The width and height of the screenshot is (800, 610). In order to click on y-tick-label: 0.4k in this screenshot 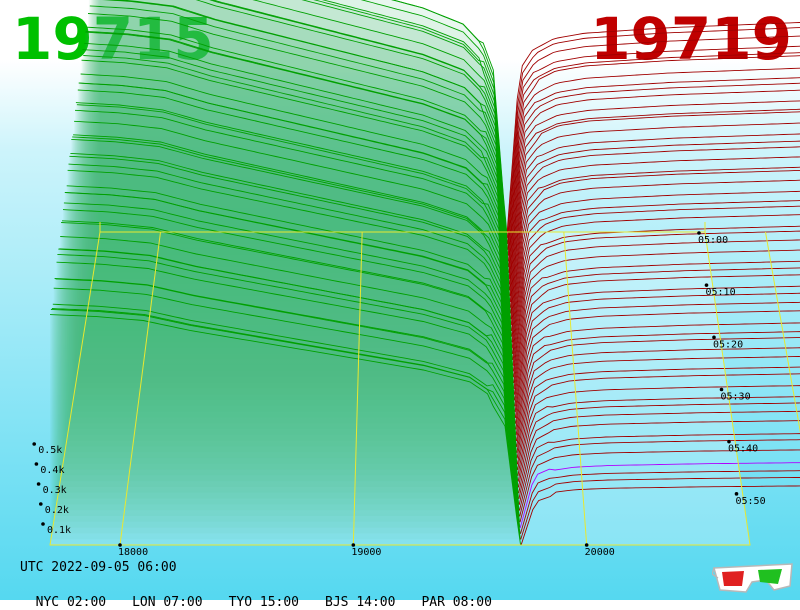, I will do `click(52, 470)`.